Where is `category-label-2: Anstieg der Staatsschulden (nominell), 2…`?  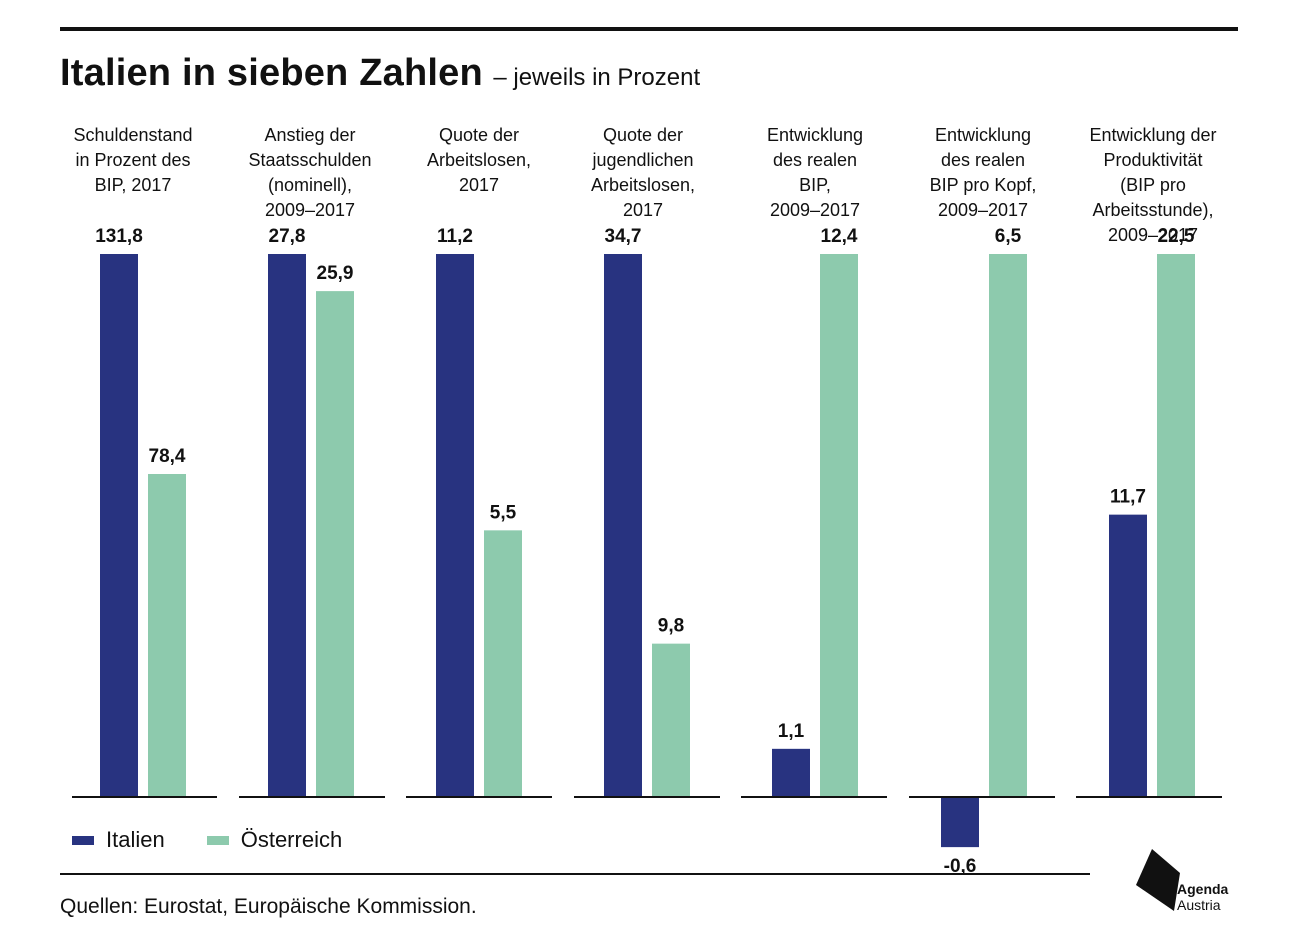
category-label-2: Anstieg der Staatsschulden (nominell), 2… is located at coordinates (310, 172).